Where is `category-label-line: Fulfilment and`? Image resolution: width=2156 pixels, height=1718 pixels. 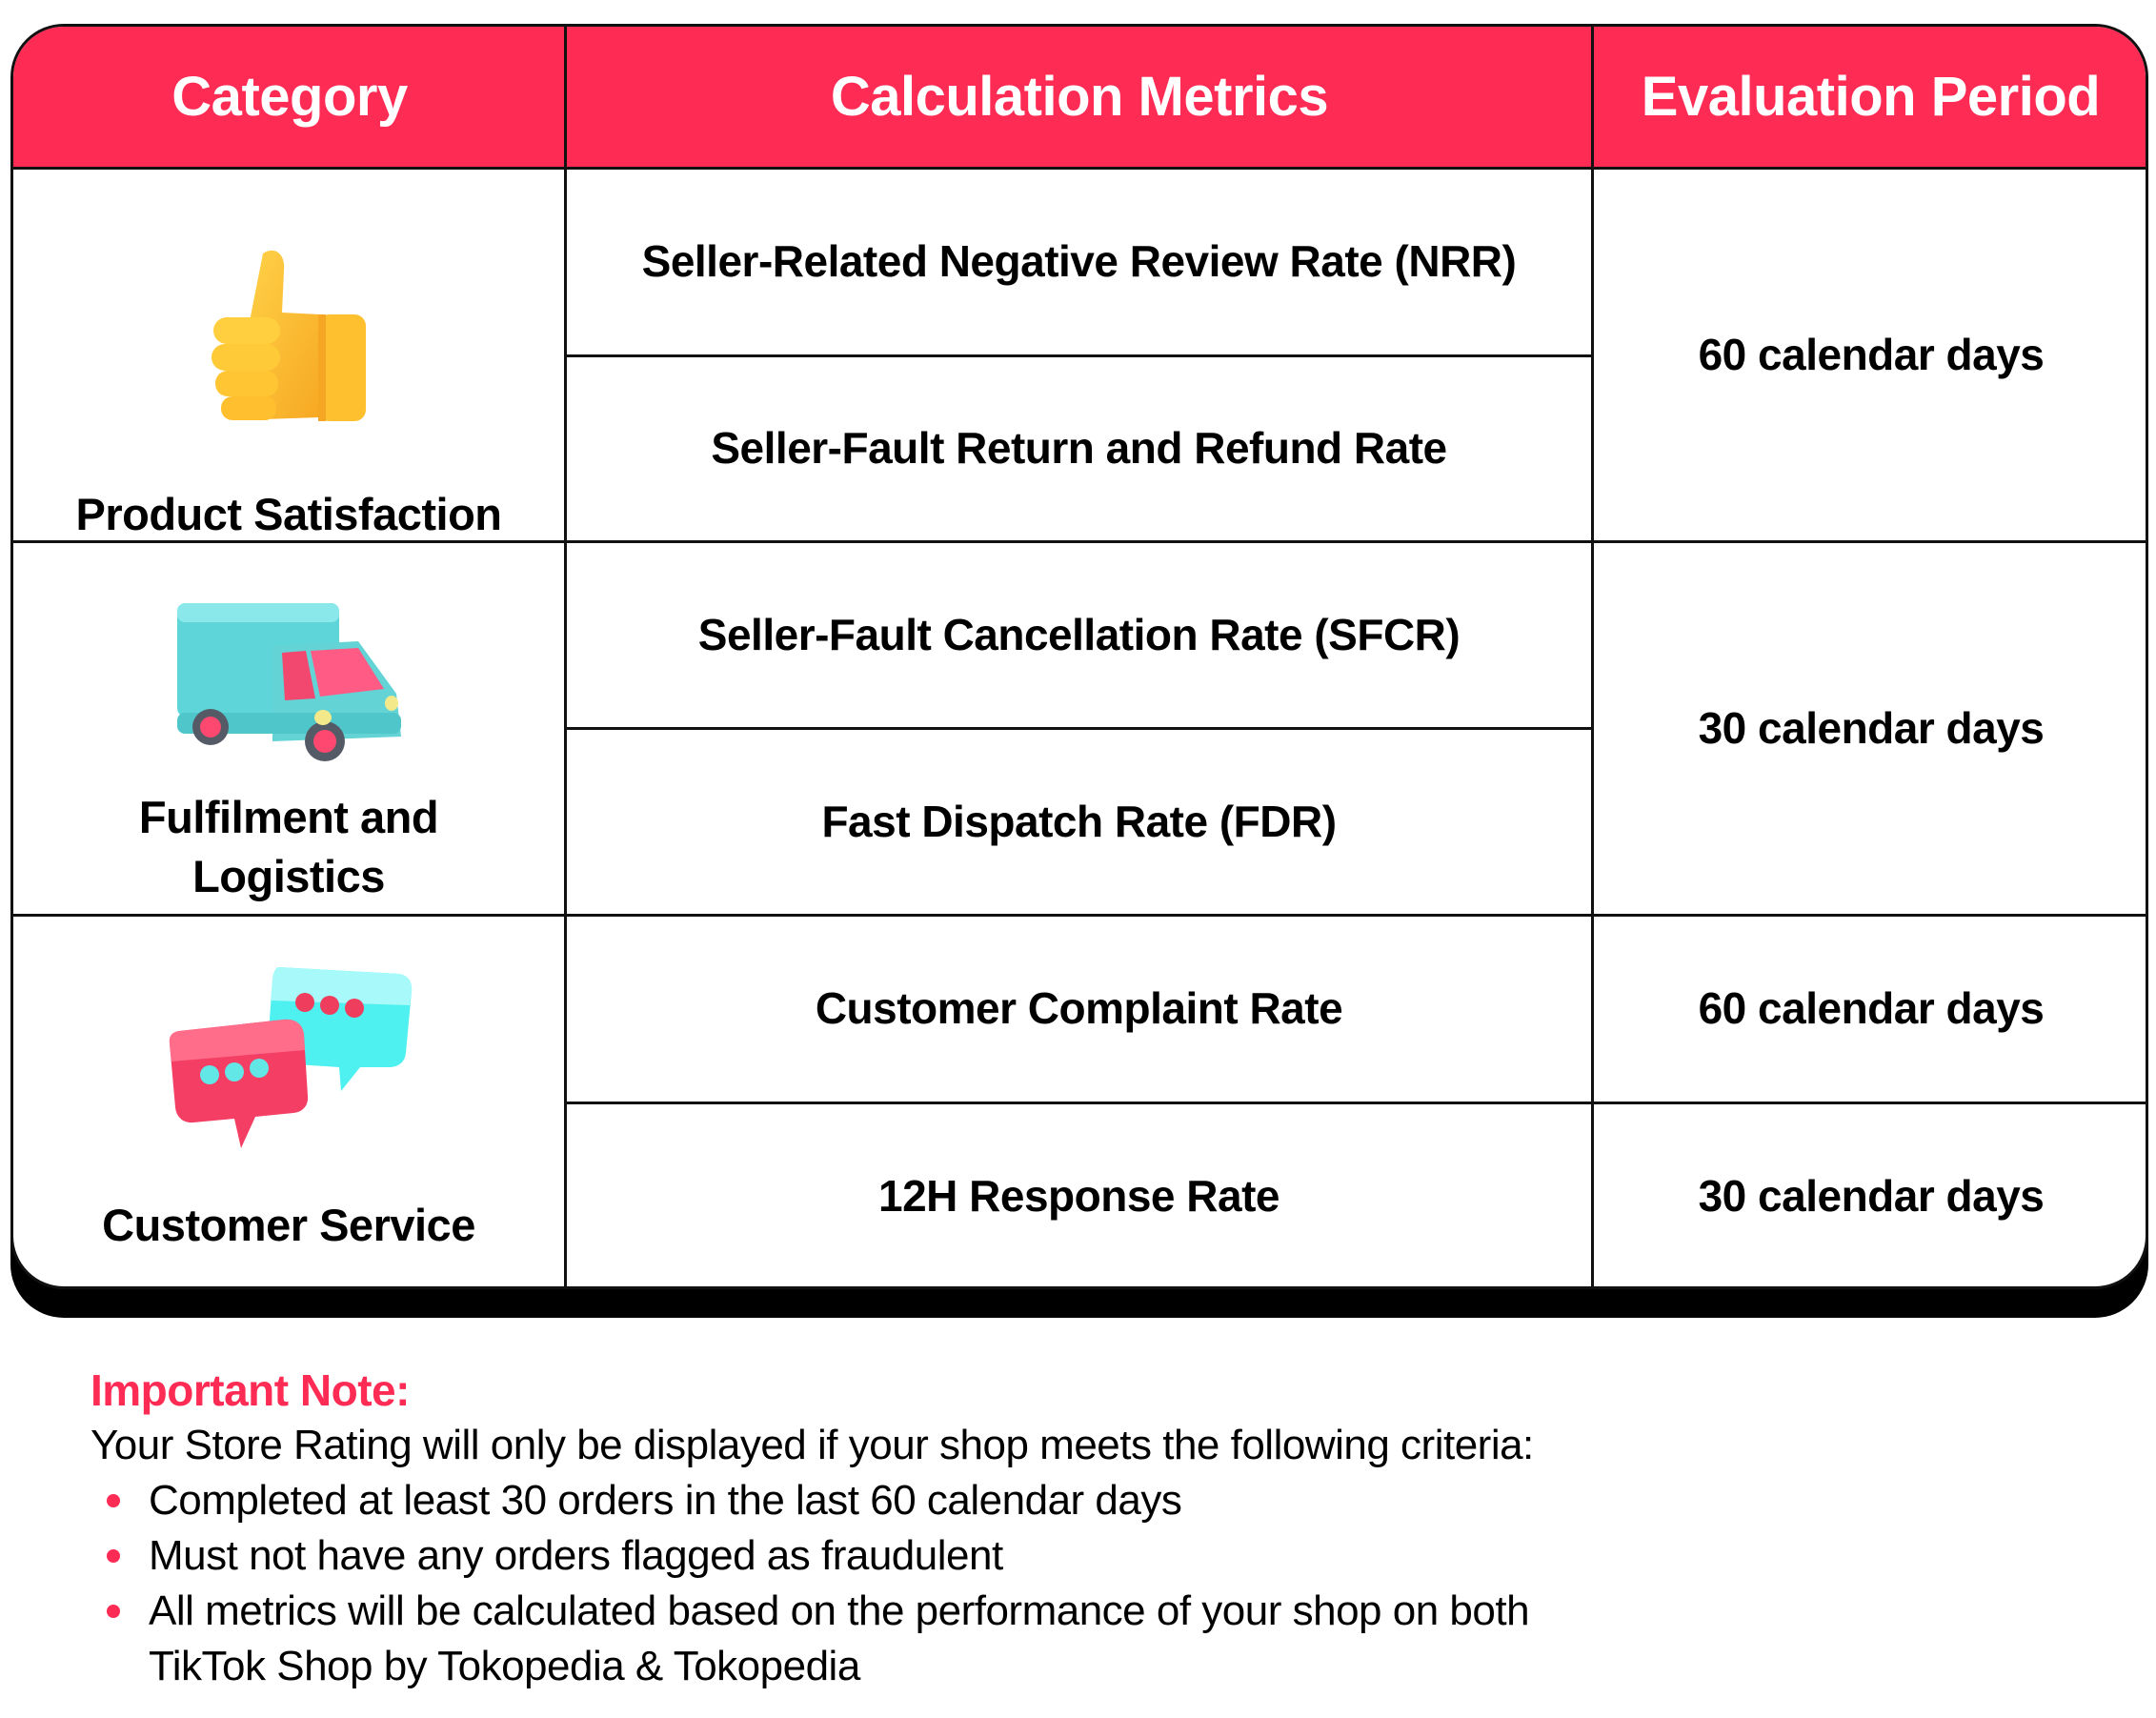
category-label-line: Fulfilment and is located at coordinates (288, 817).